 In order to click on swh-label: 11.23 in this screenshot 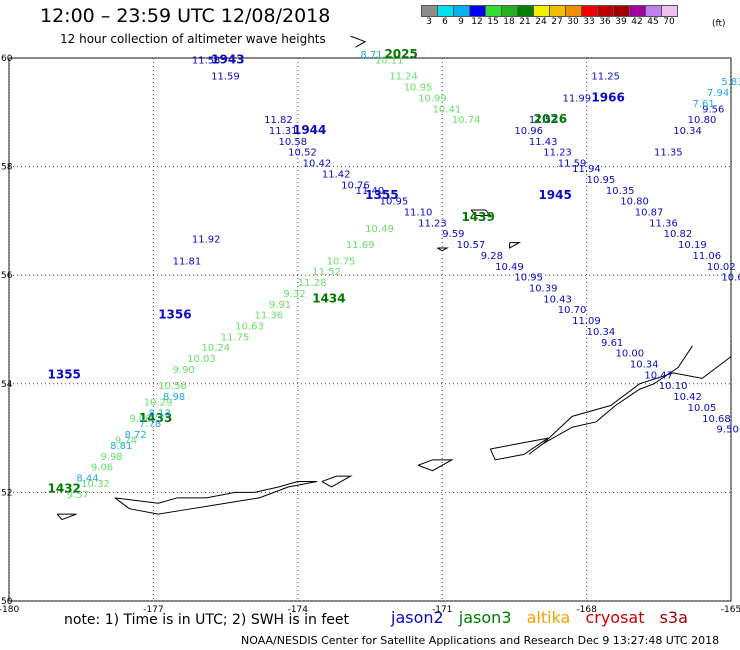, I will do `click(557, 153)`.